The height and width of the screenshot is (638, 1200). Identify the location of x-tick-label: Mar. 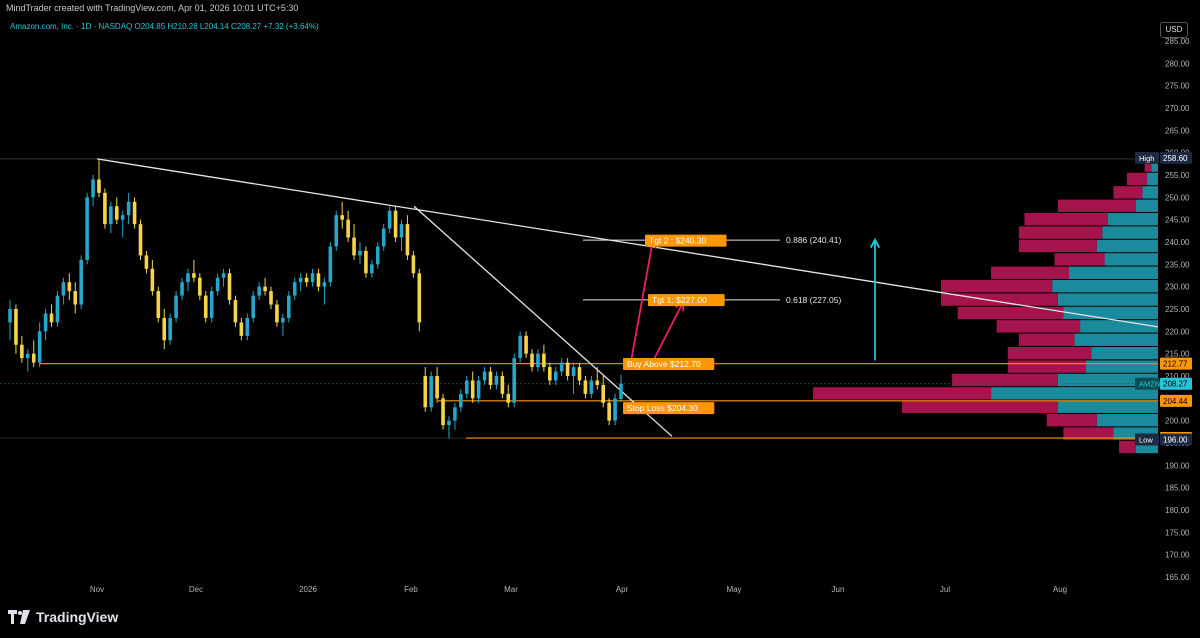
(511, 589).